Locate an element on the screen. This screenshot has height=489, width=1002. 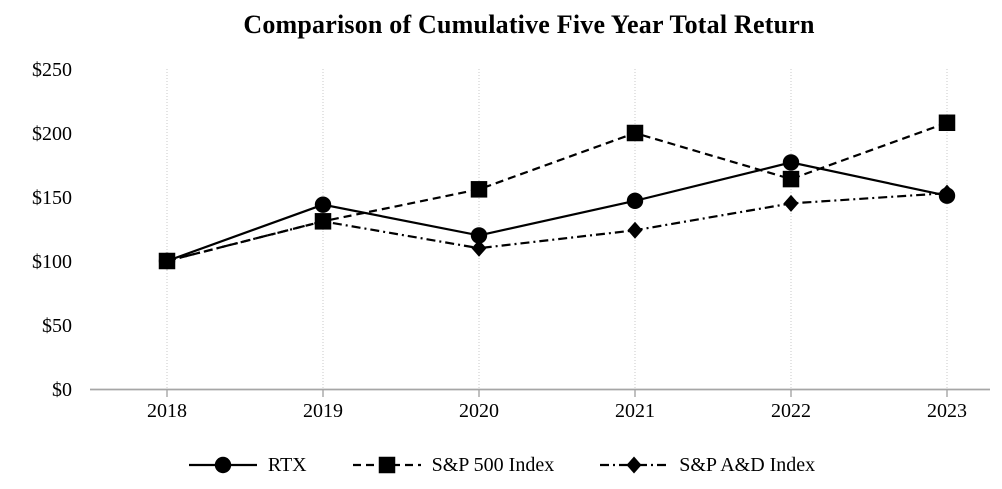
x-tick-label: 2018 is located at coordinates (167, 411).